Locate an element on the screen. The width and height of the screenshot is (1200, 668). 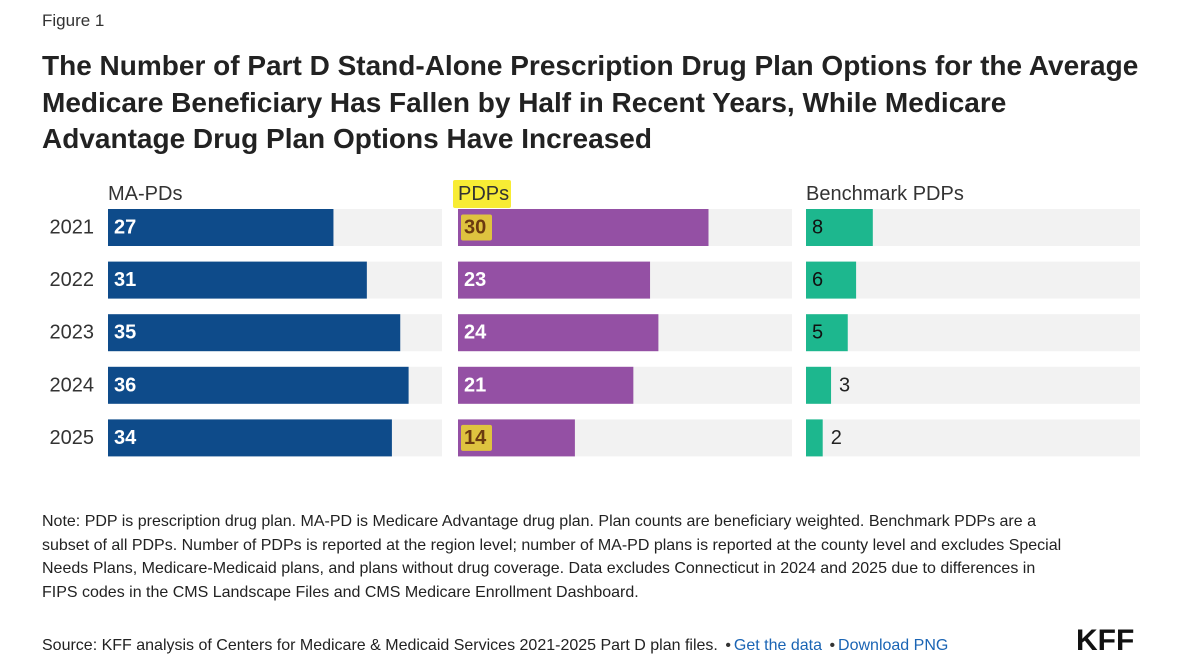
panel-header: MA-PDs is located at coordinates (145, 194).